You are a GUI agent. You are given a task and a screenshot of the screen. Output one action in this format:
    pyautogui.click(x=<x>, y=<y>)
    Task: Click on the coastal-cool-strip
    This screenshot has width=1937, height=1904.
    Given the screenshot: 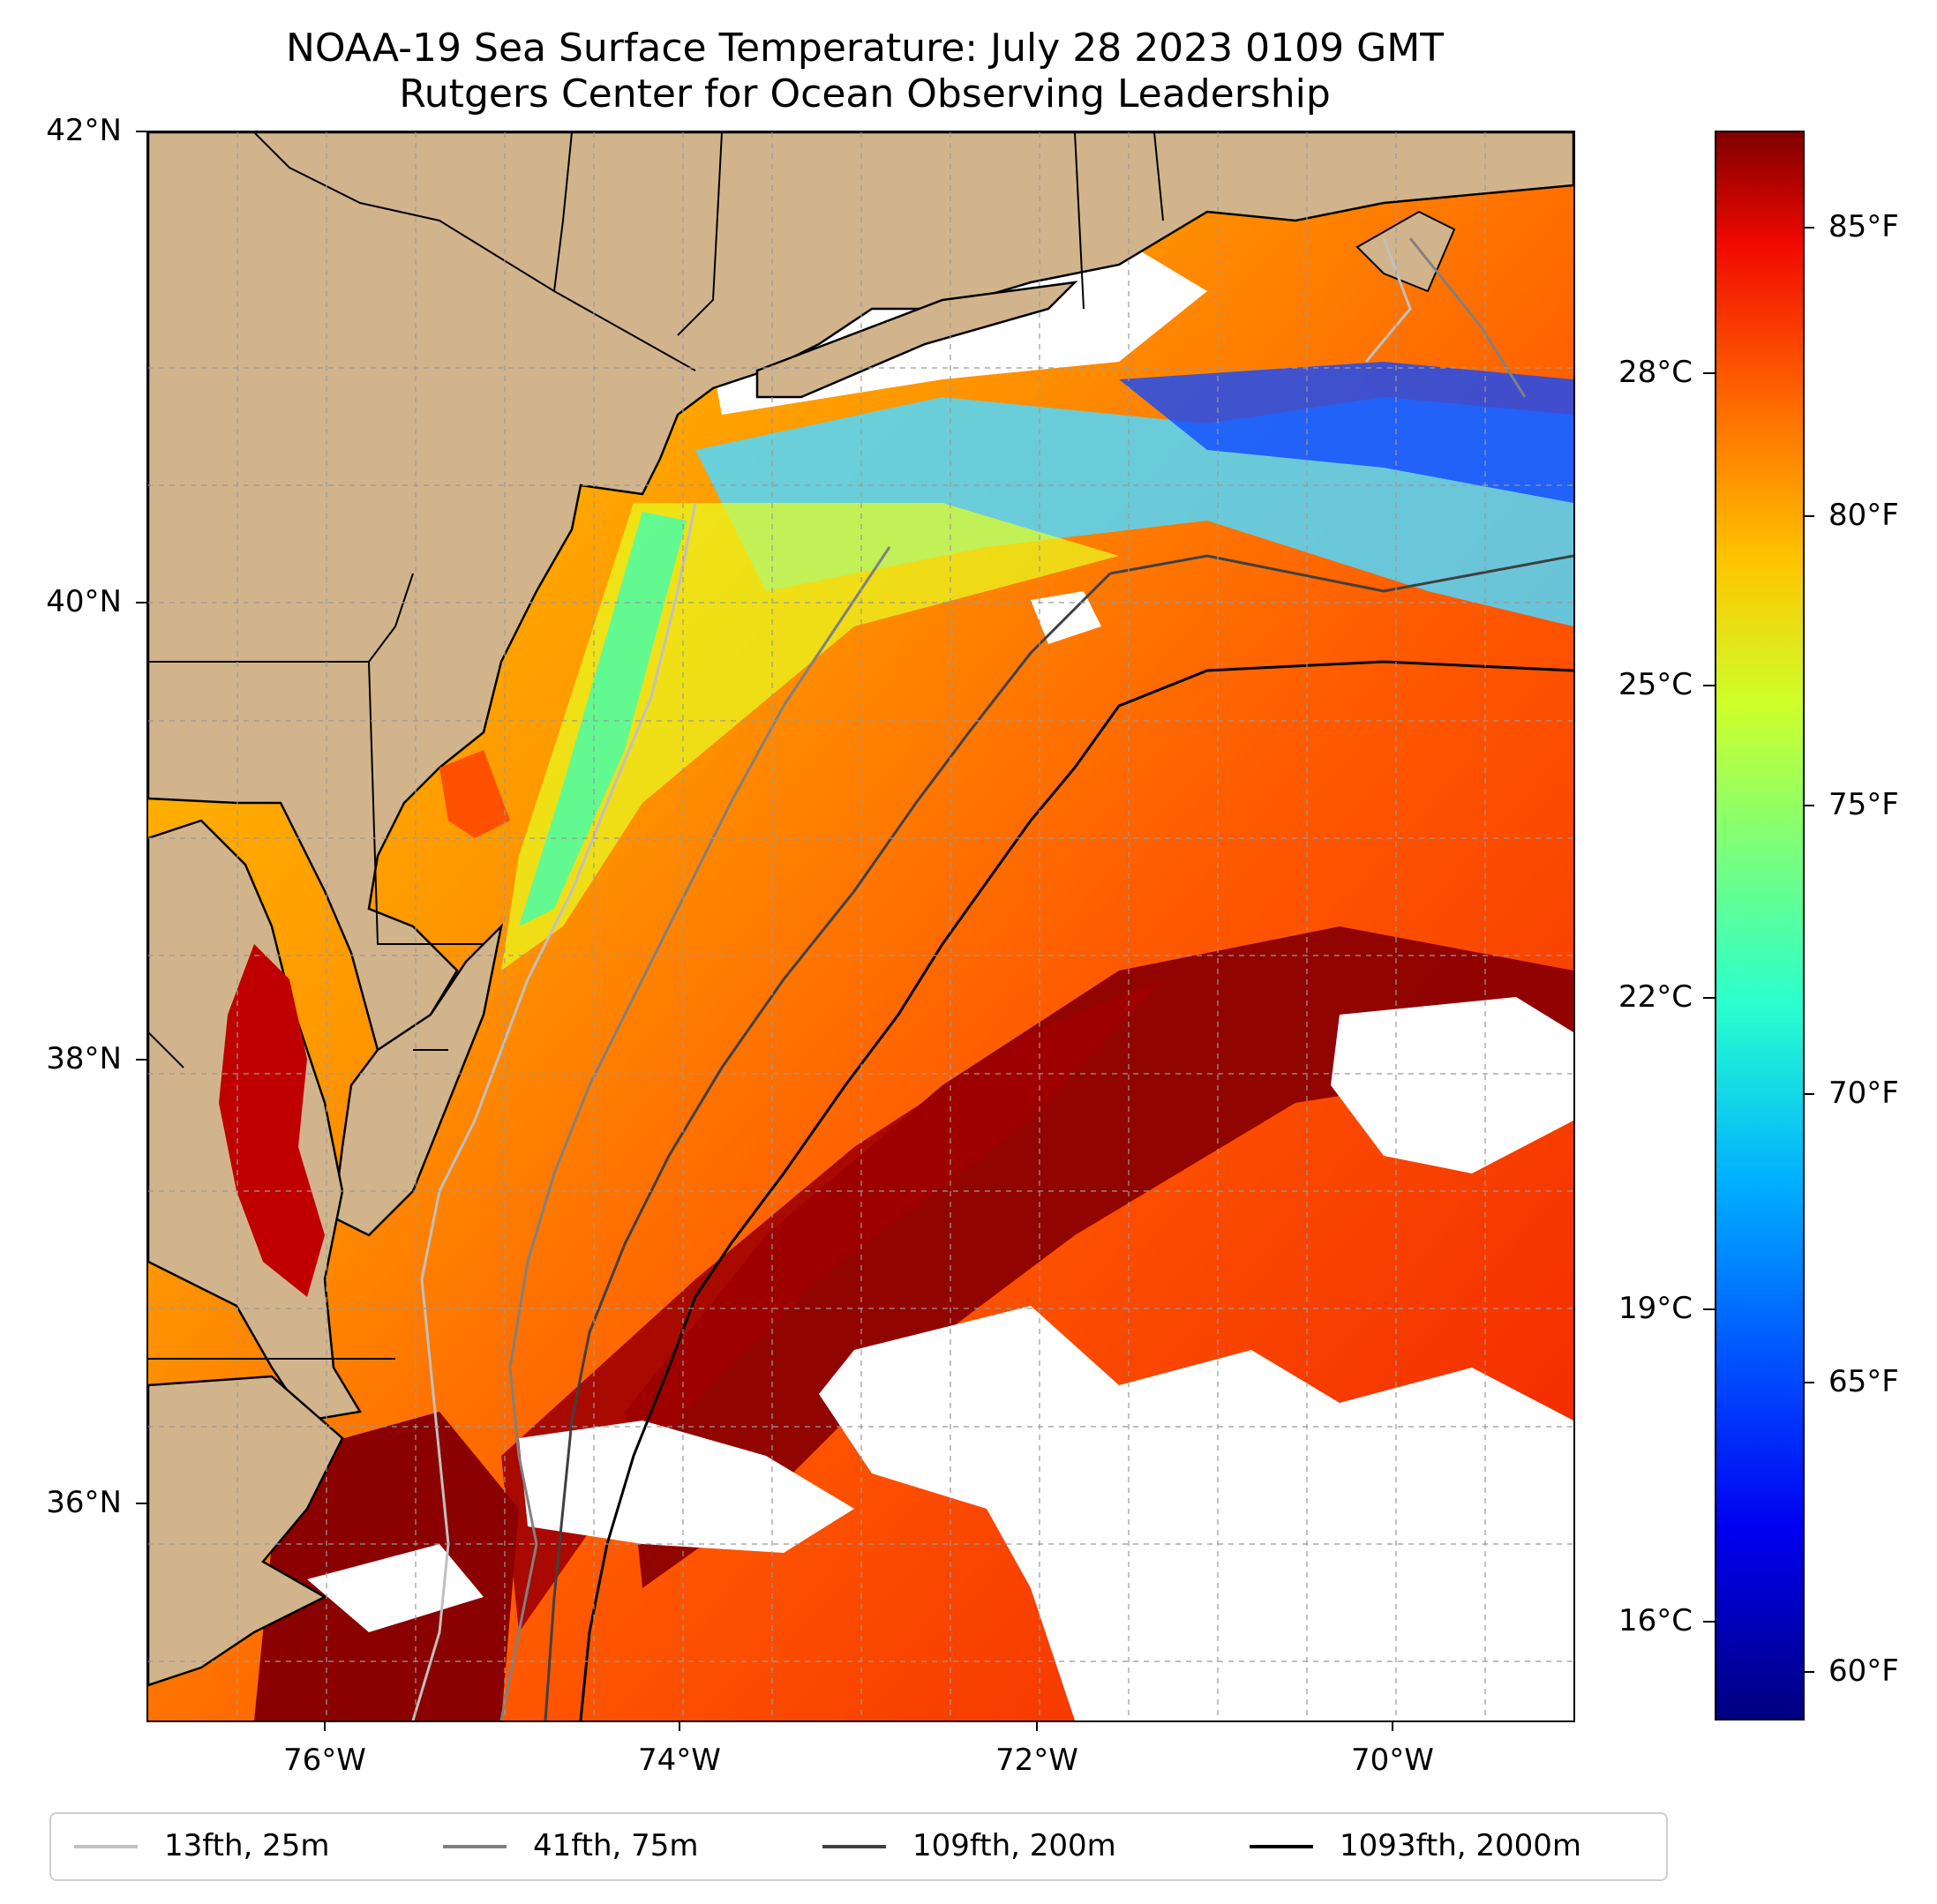 What is the action you would take?
    pyautogui.click(x=603, y=719)
    